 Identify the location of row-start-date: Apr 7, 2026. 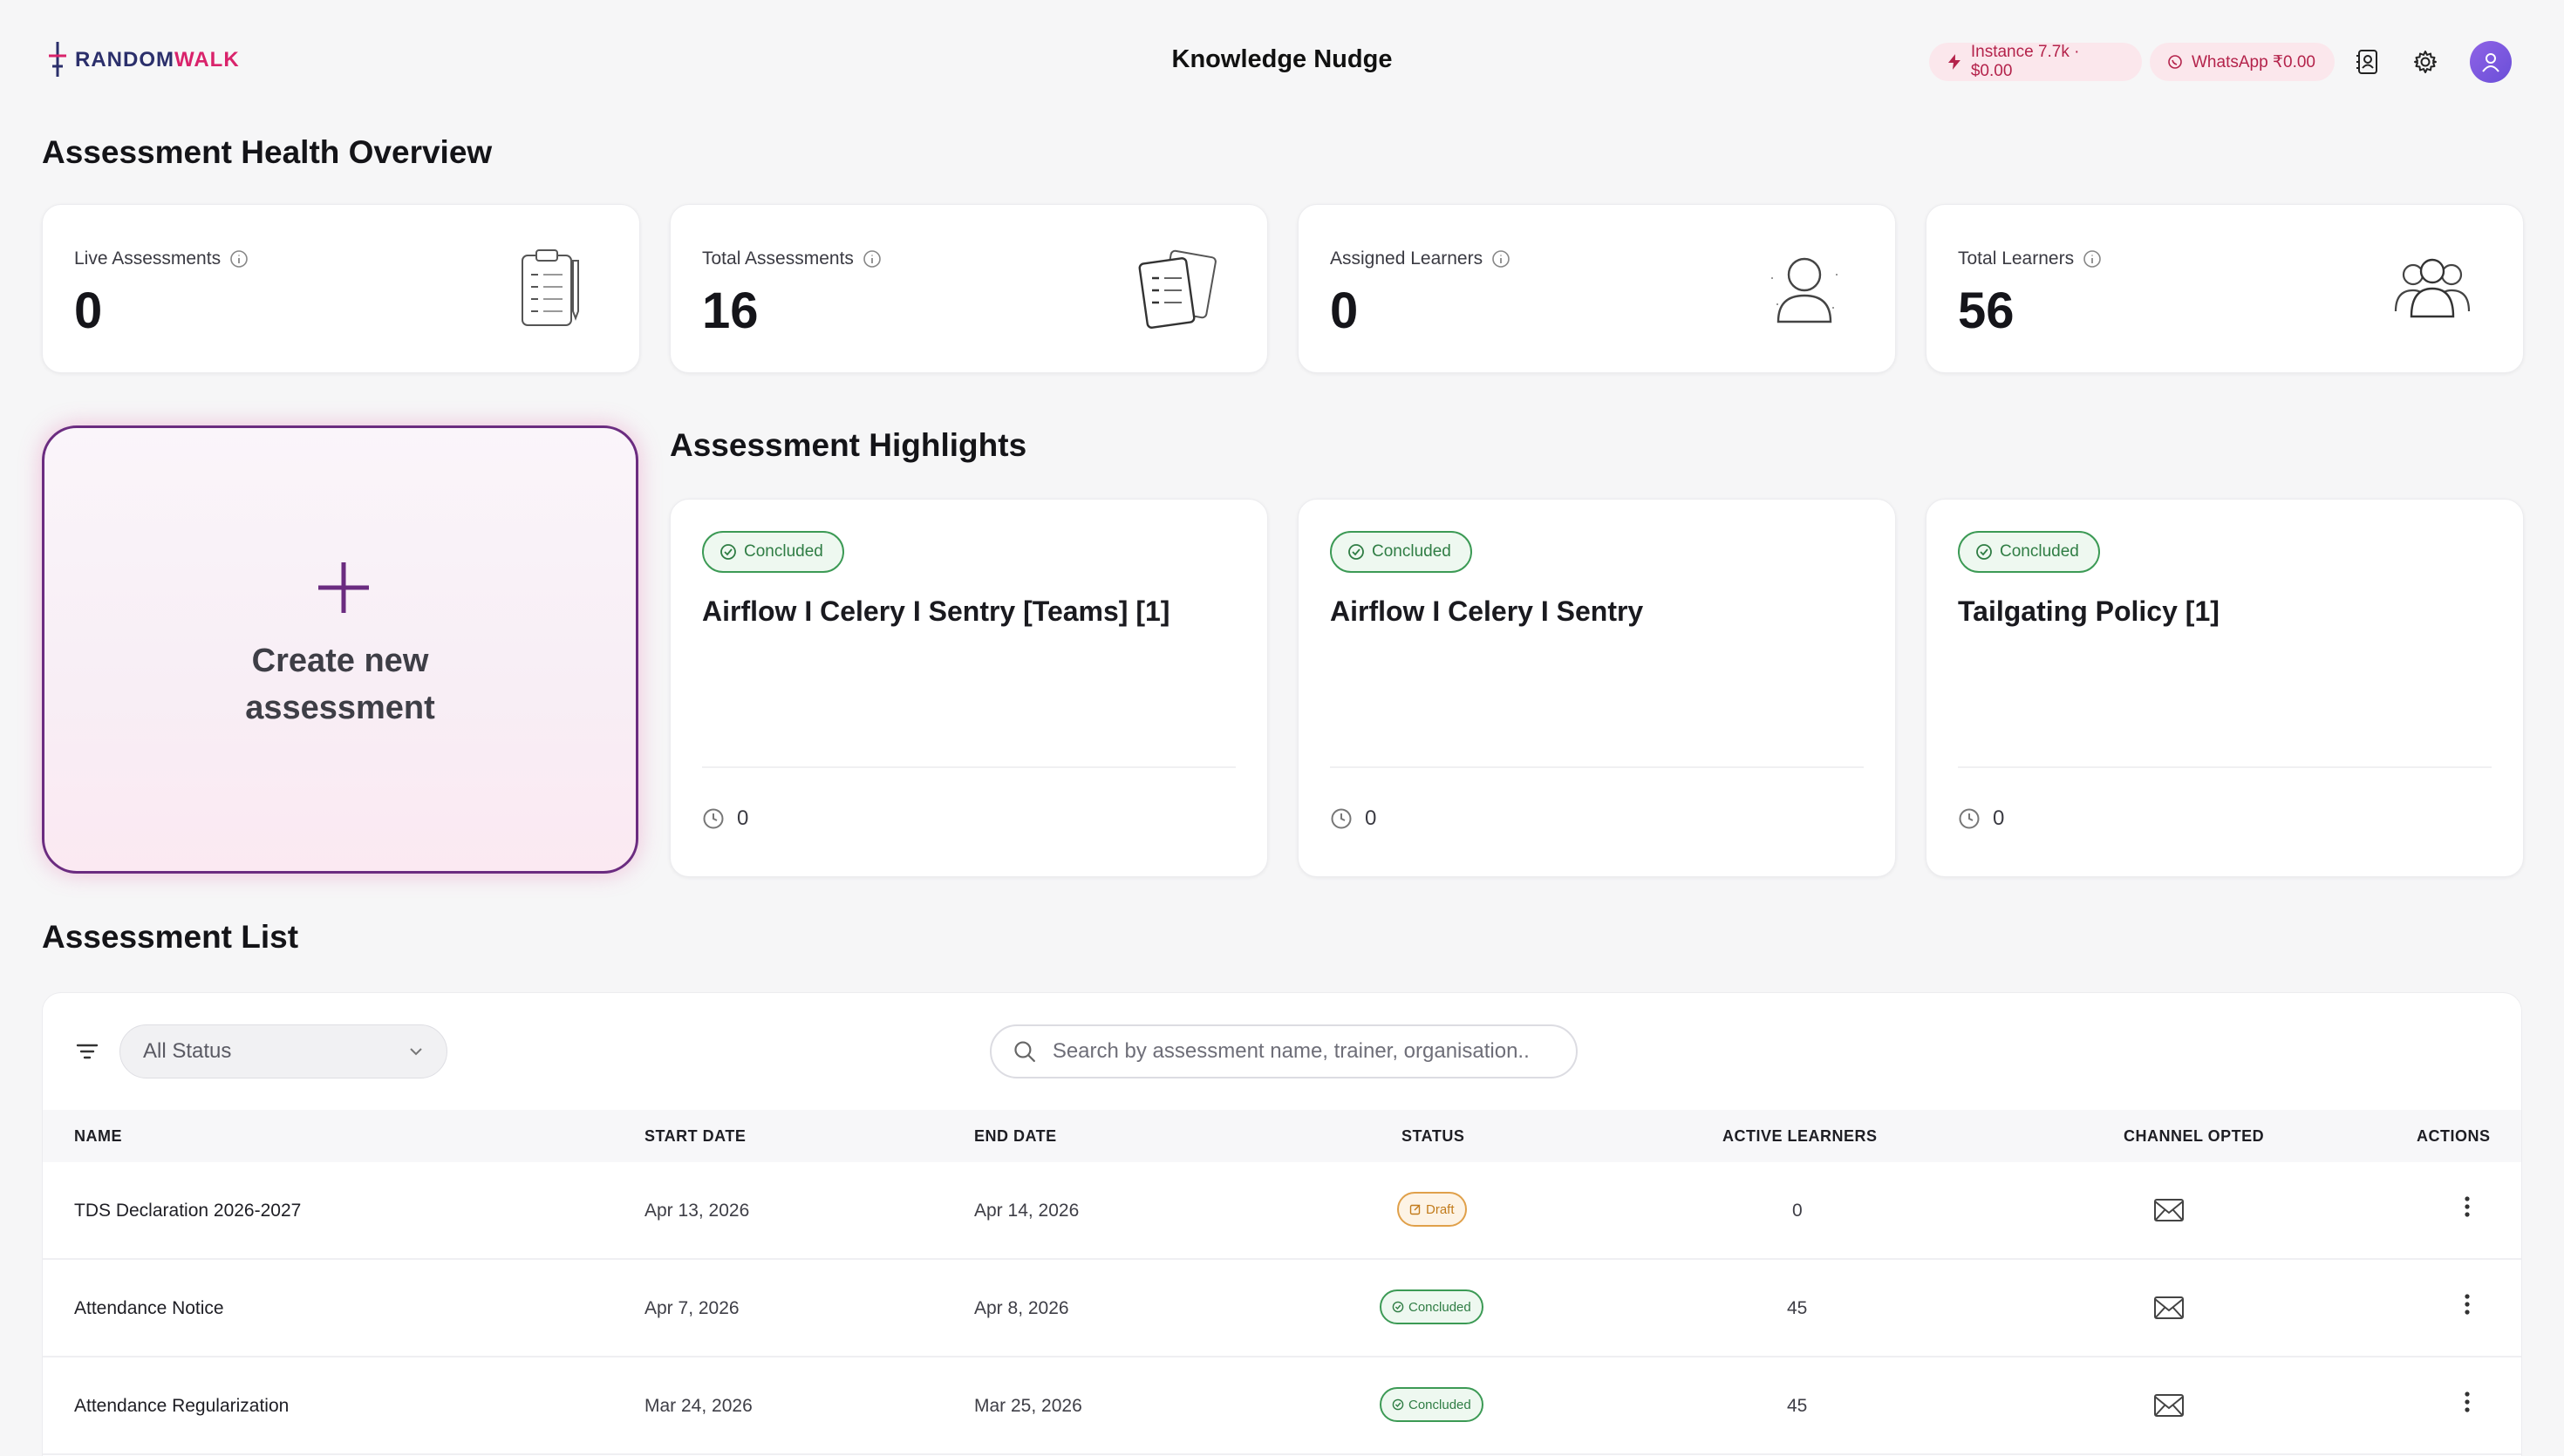
(692, 1308).